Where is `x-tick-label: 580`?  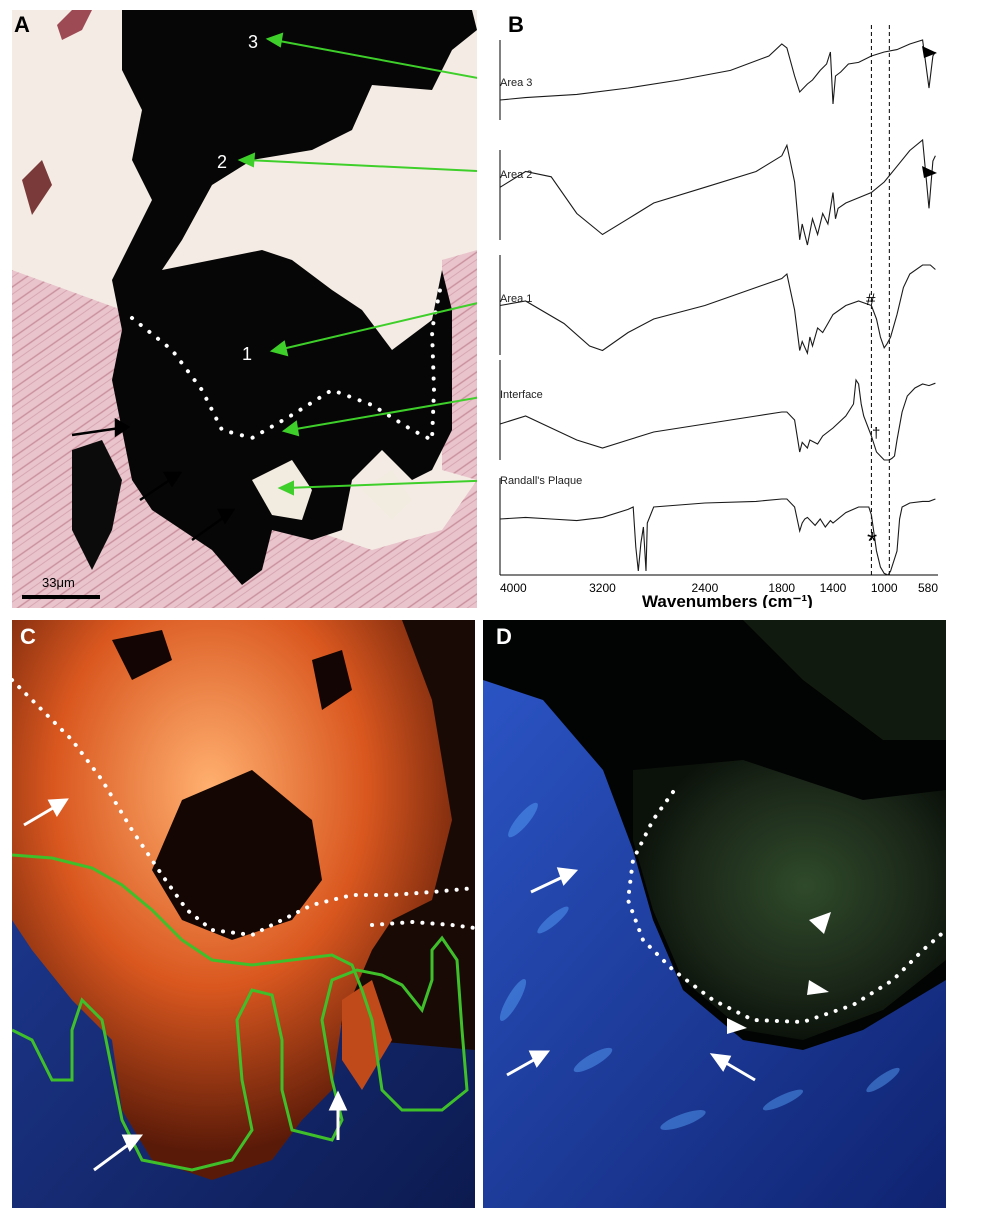 x-tick-label: 580 is located at coordinates (928, 588).